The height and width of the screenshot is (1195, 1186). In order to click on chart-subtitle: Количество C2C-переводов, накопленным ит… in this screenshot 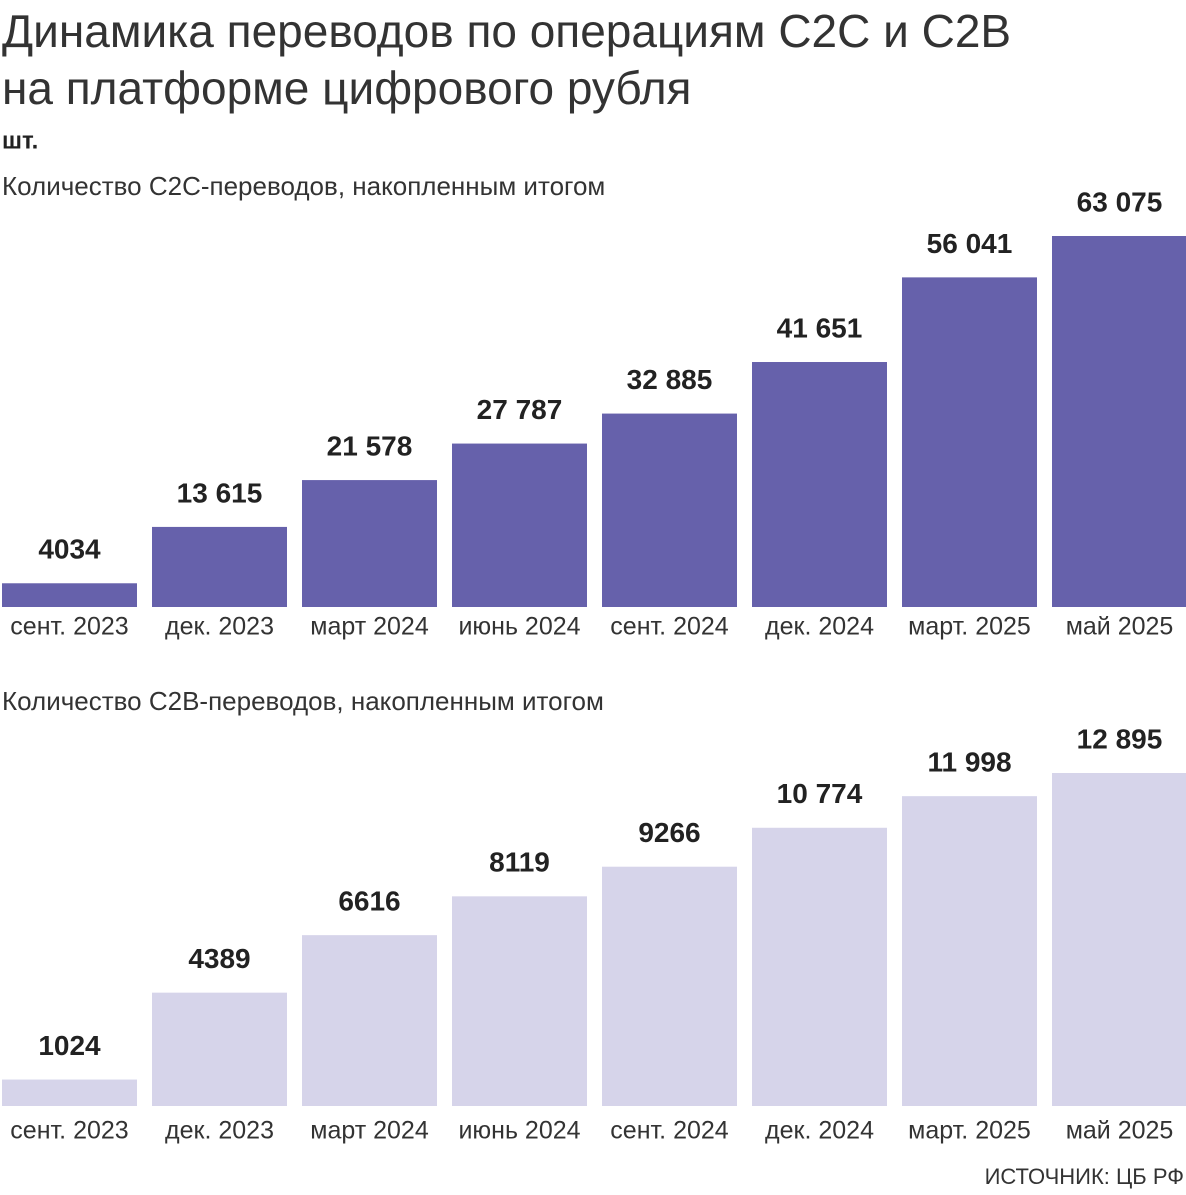, I will do `click(303, 186)`.